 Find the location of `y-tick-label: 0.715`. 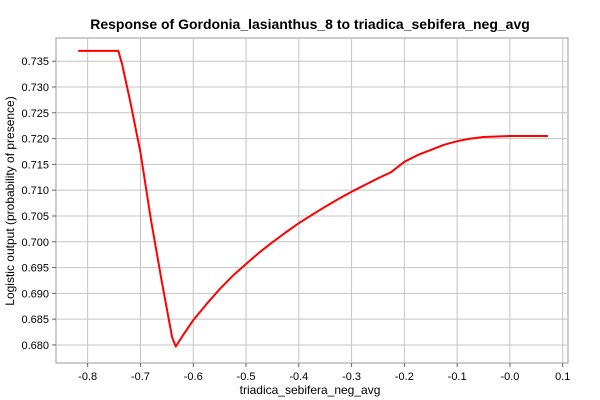

y-tick-label: 0.715 is located at coordinates (35, 165).